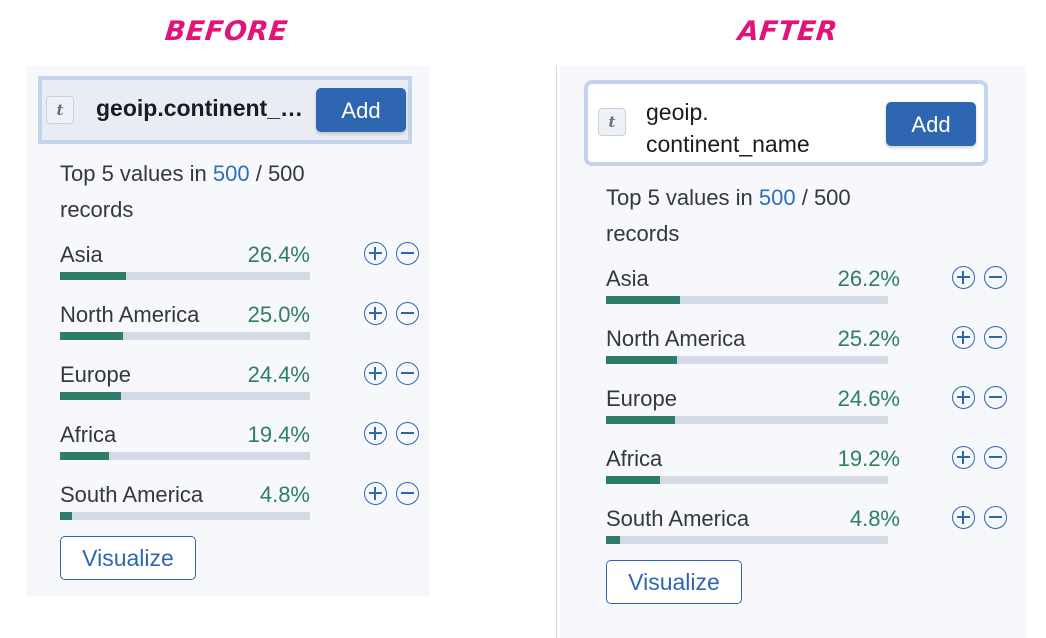 This screenshot has width=1046, height=638. Describe the element at coordinates (241, 268) in the screenshot. I see `value-row: Asia 26.4%` at that location.